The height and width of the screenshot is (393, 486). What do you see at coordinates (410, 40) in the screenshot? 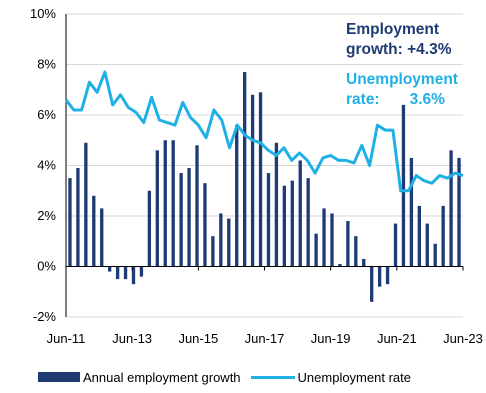
I see `employment-growth-annotation: Employment growth: +4.3%` at bounding box center [410, 40].